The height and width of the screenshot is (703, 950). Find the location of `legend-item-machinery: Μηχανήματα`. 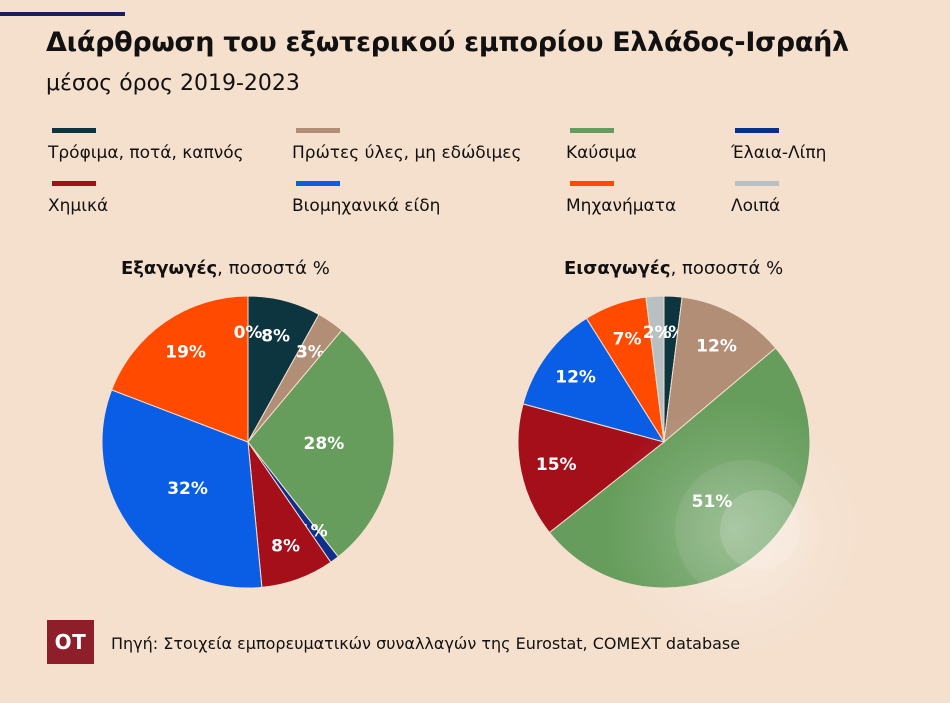

legend-item-machinery: Μηχανήματα is located at coordinates (621, 198).